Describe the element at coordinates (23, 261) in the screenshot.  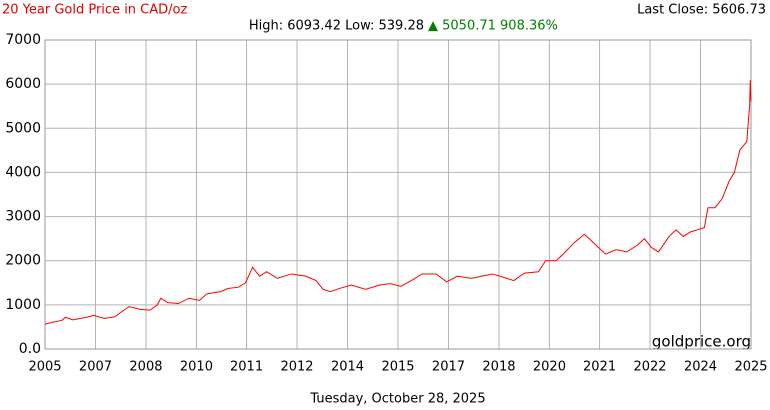
I see `y-tick-label: 2000` at that location.